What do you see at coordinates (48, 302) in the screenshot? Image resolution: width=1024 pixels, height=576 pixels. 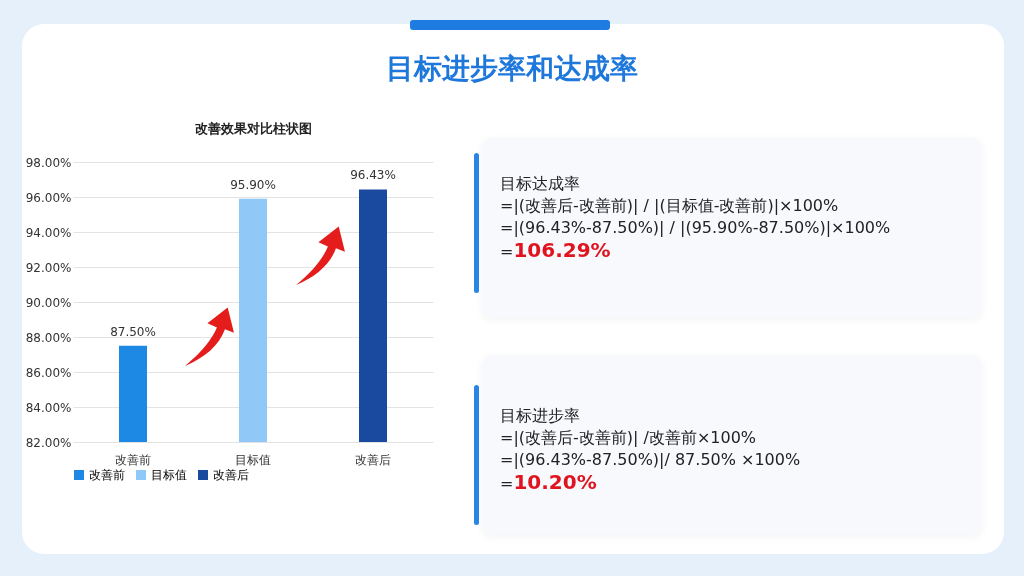 I see `y-tick-label: 90.00%` at bounding box center [48, 302].